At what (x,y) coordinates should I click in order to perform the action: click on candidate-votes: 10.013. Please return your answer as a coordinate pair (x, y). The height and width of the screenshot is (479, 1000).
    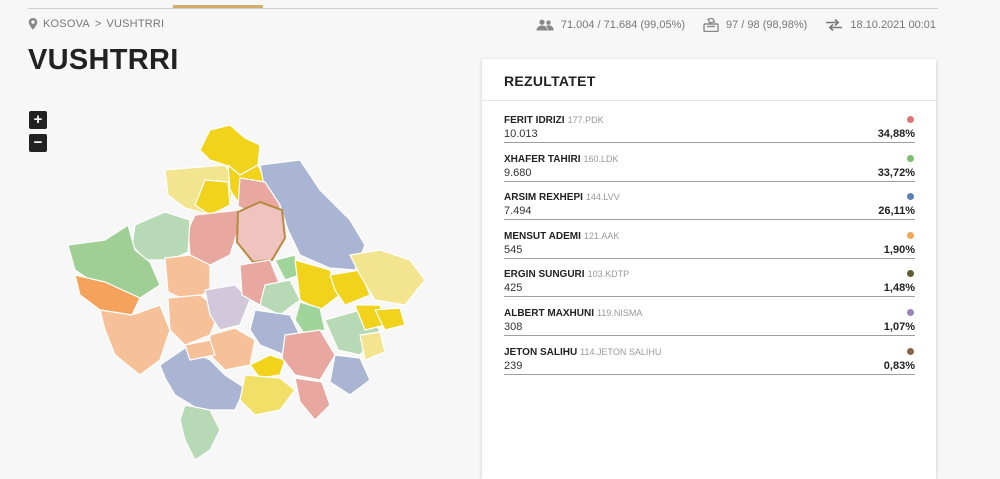
    Looking at the image, I should click on (521, 134).